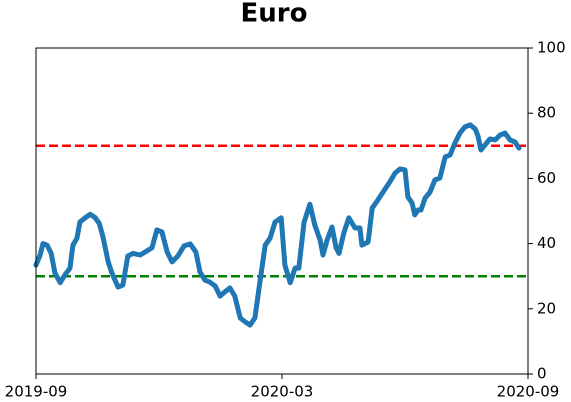  I want to click on y-tick-label: 80, so click(546, 113).